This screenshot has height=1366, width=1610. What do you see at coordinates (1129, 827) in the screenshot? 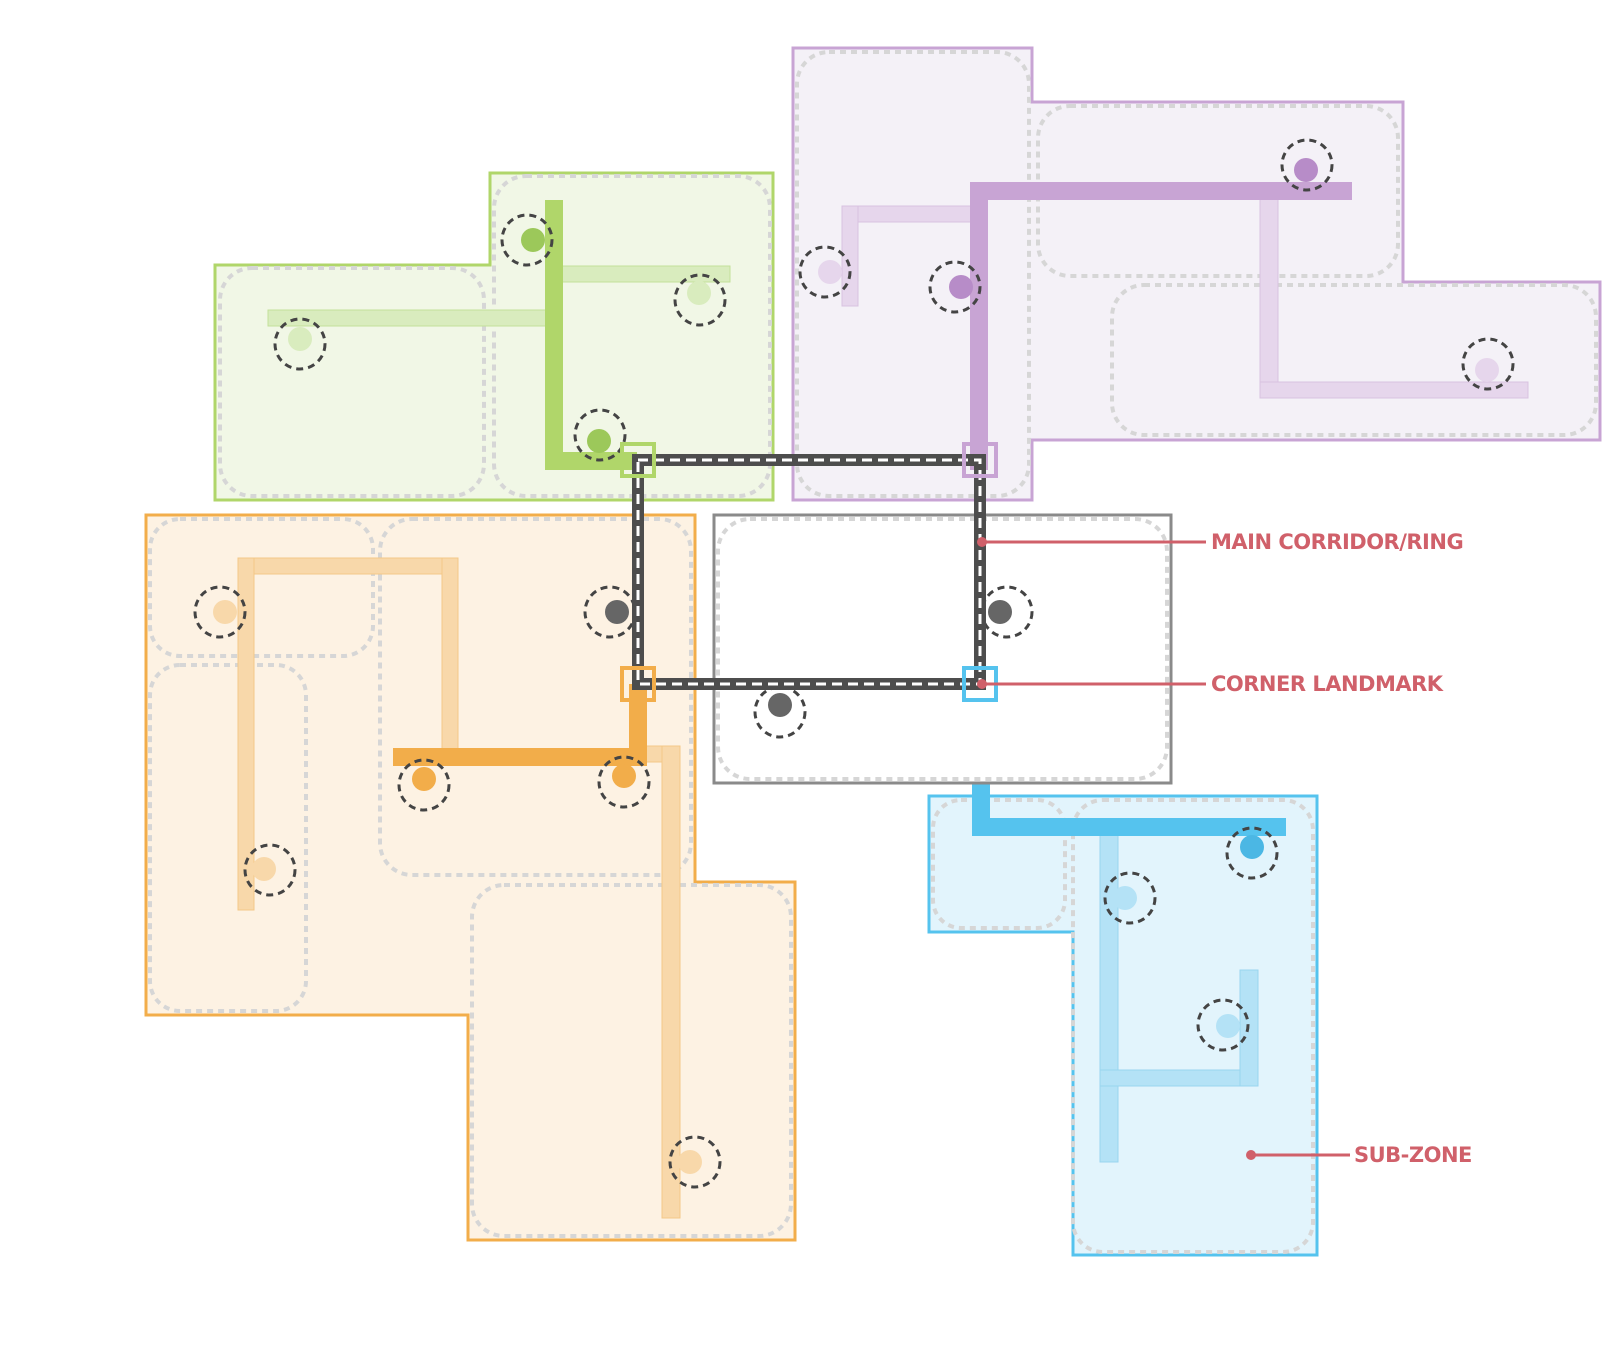
I see `blue-primary-path` at bounding box center [1129, 827].